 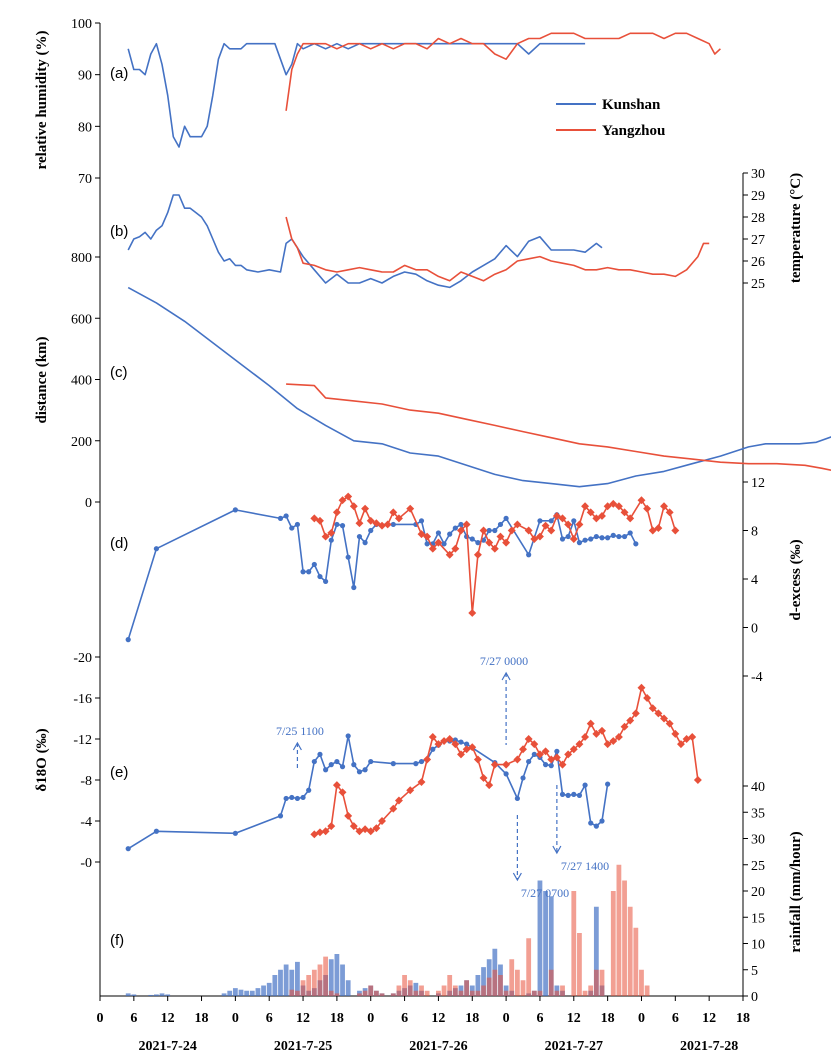 What do you see at coordinates (796, 579) in the screenshot?
I see `axis-title-d-excess: d-excess (‰)` at bounding box center [796, 579].